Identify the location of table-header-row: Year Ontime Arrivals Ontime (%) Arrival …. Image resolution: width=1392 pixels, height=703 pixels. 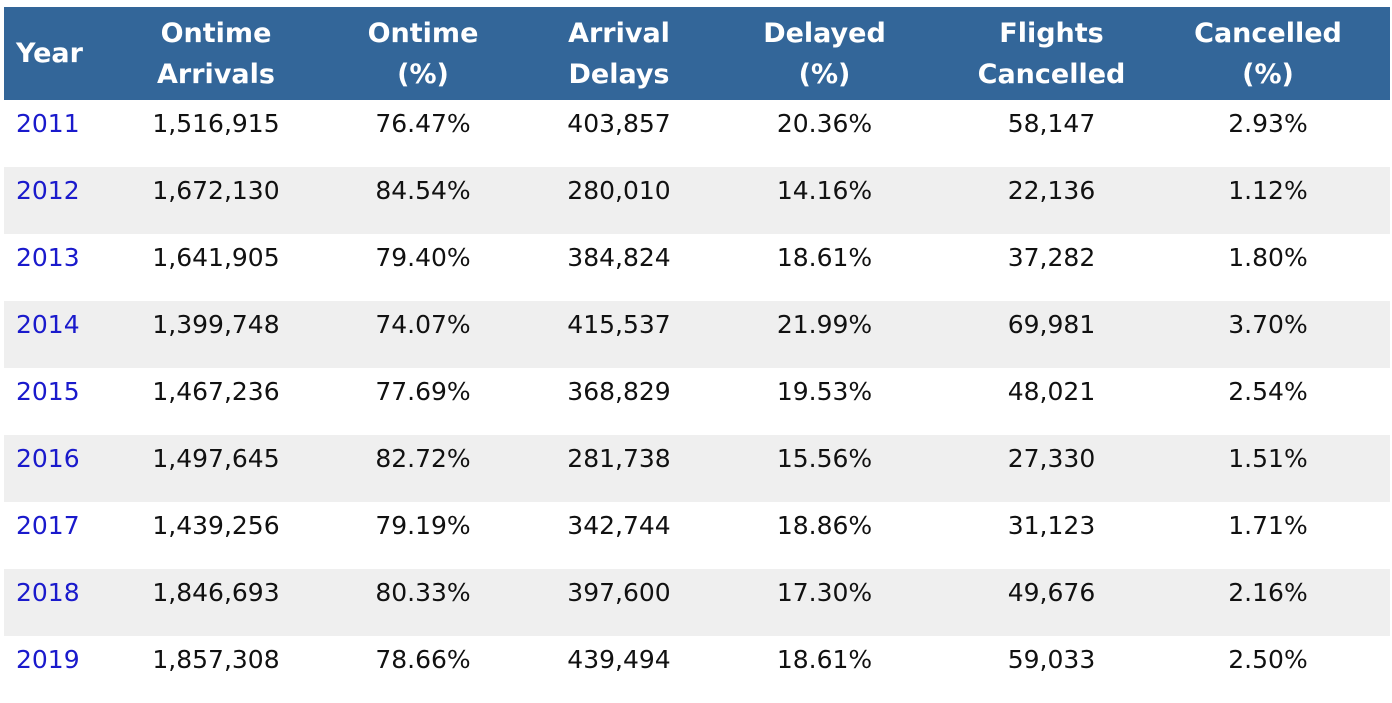
(697, 53).